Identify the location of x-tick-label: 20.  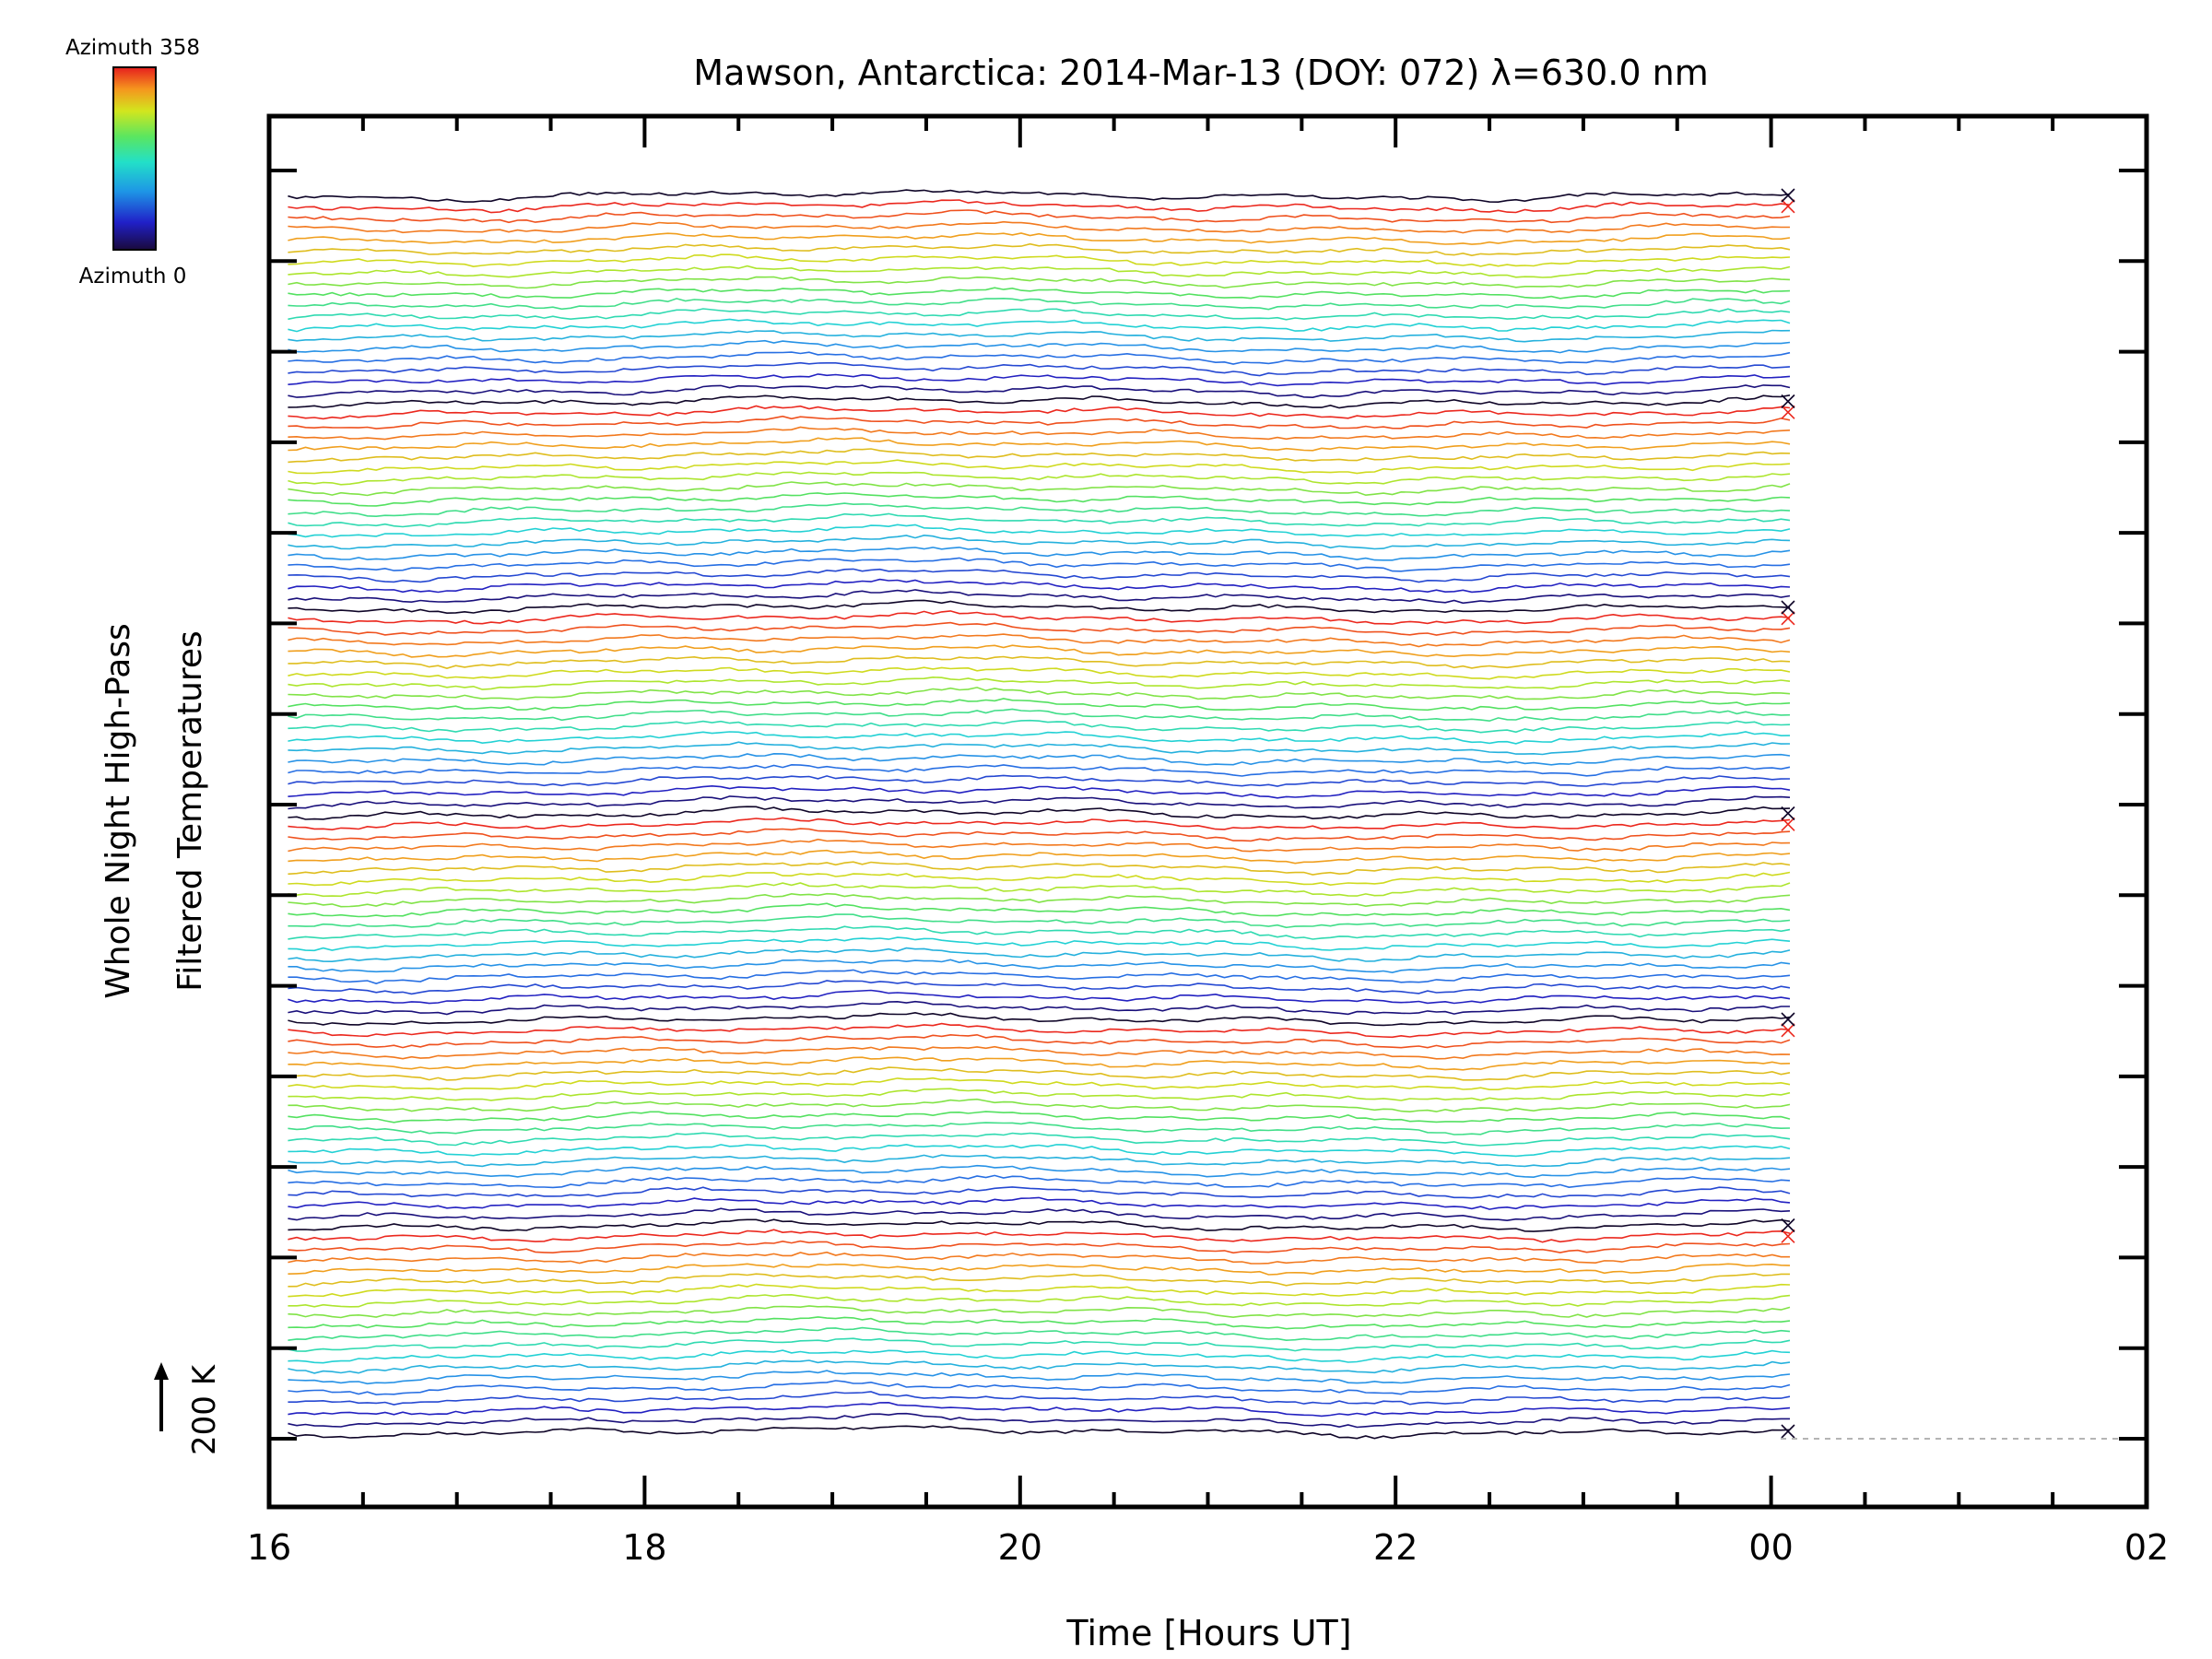
(1020, 1547).